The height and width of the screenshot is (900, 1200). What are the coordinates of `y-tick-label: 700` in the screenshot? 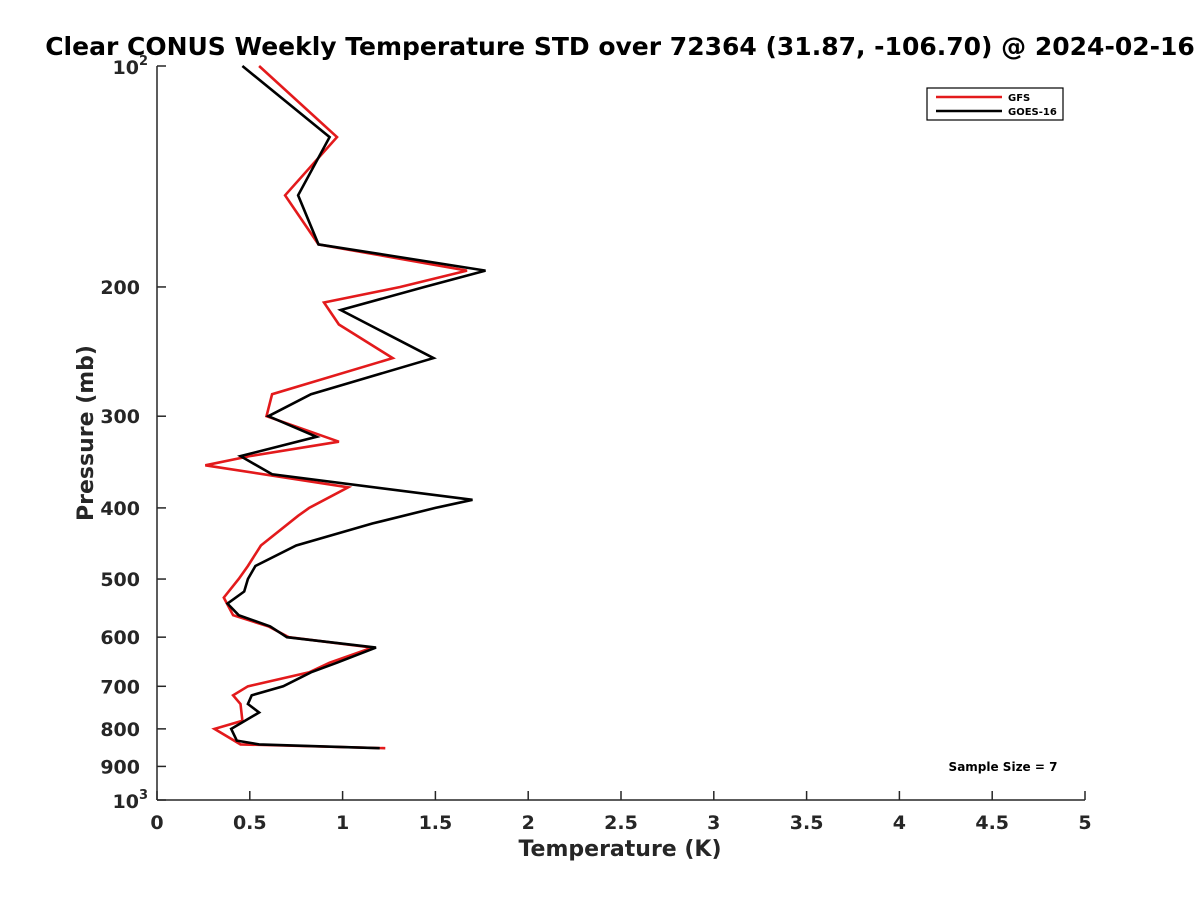 It's located at (120, 687).